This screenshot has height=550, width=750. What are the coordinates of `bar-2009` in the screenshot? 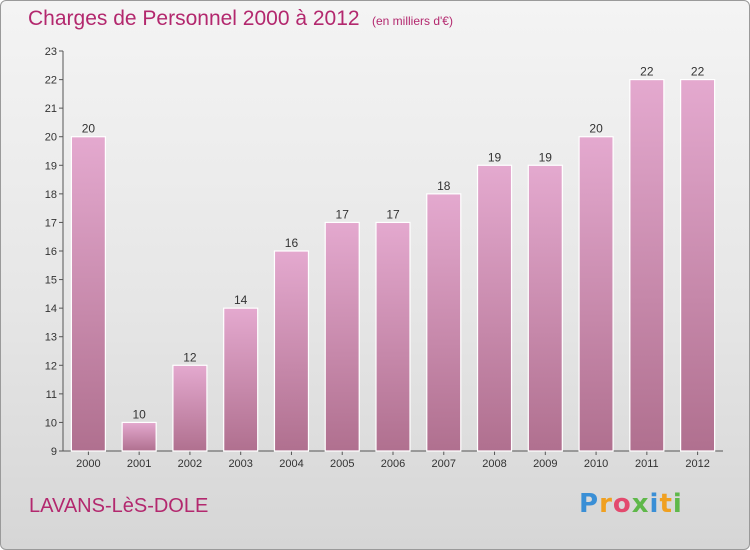 It's located at (545, 308).